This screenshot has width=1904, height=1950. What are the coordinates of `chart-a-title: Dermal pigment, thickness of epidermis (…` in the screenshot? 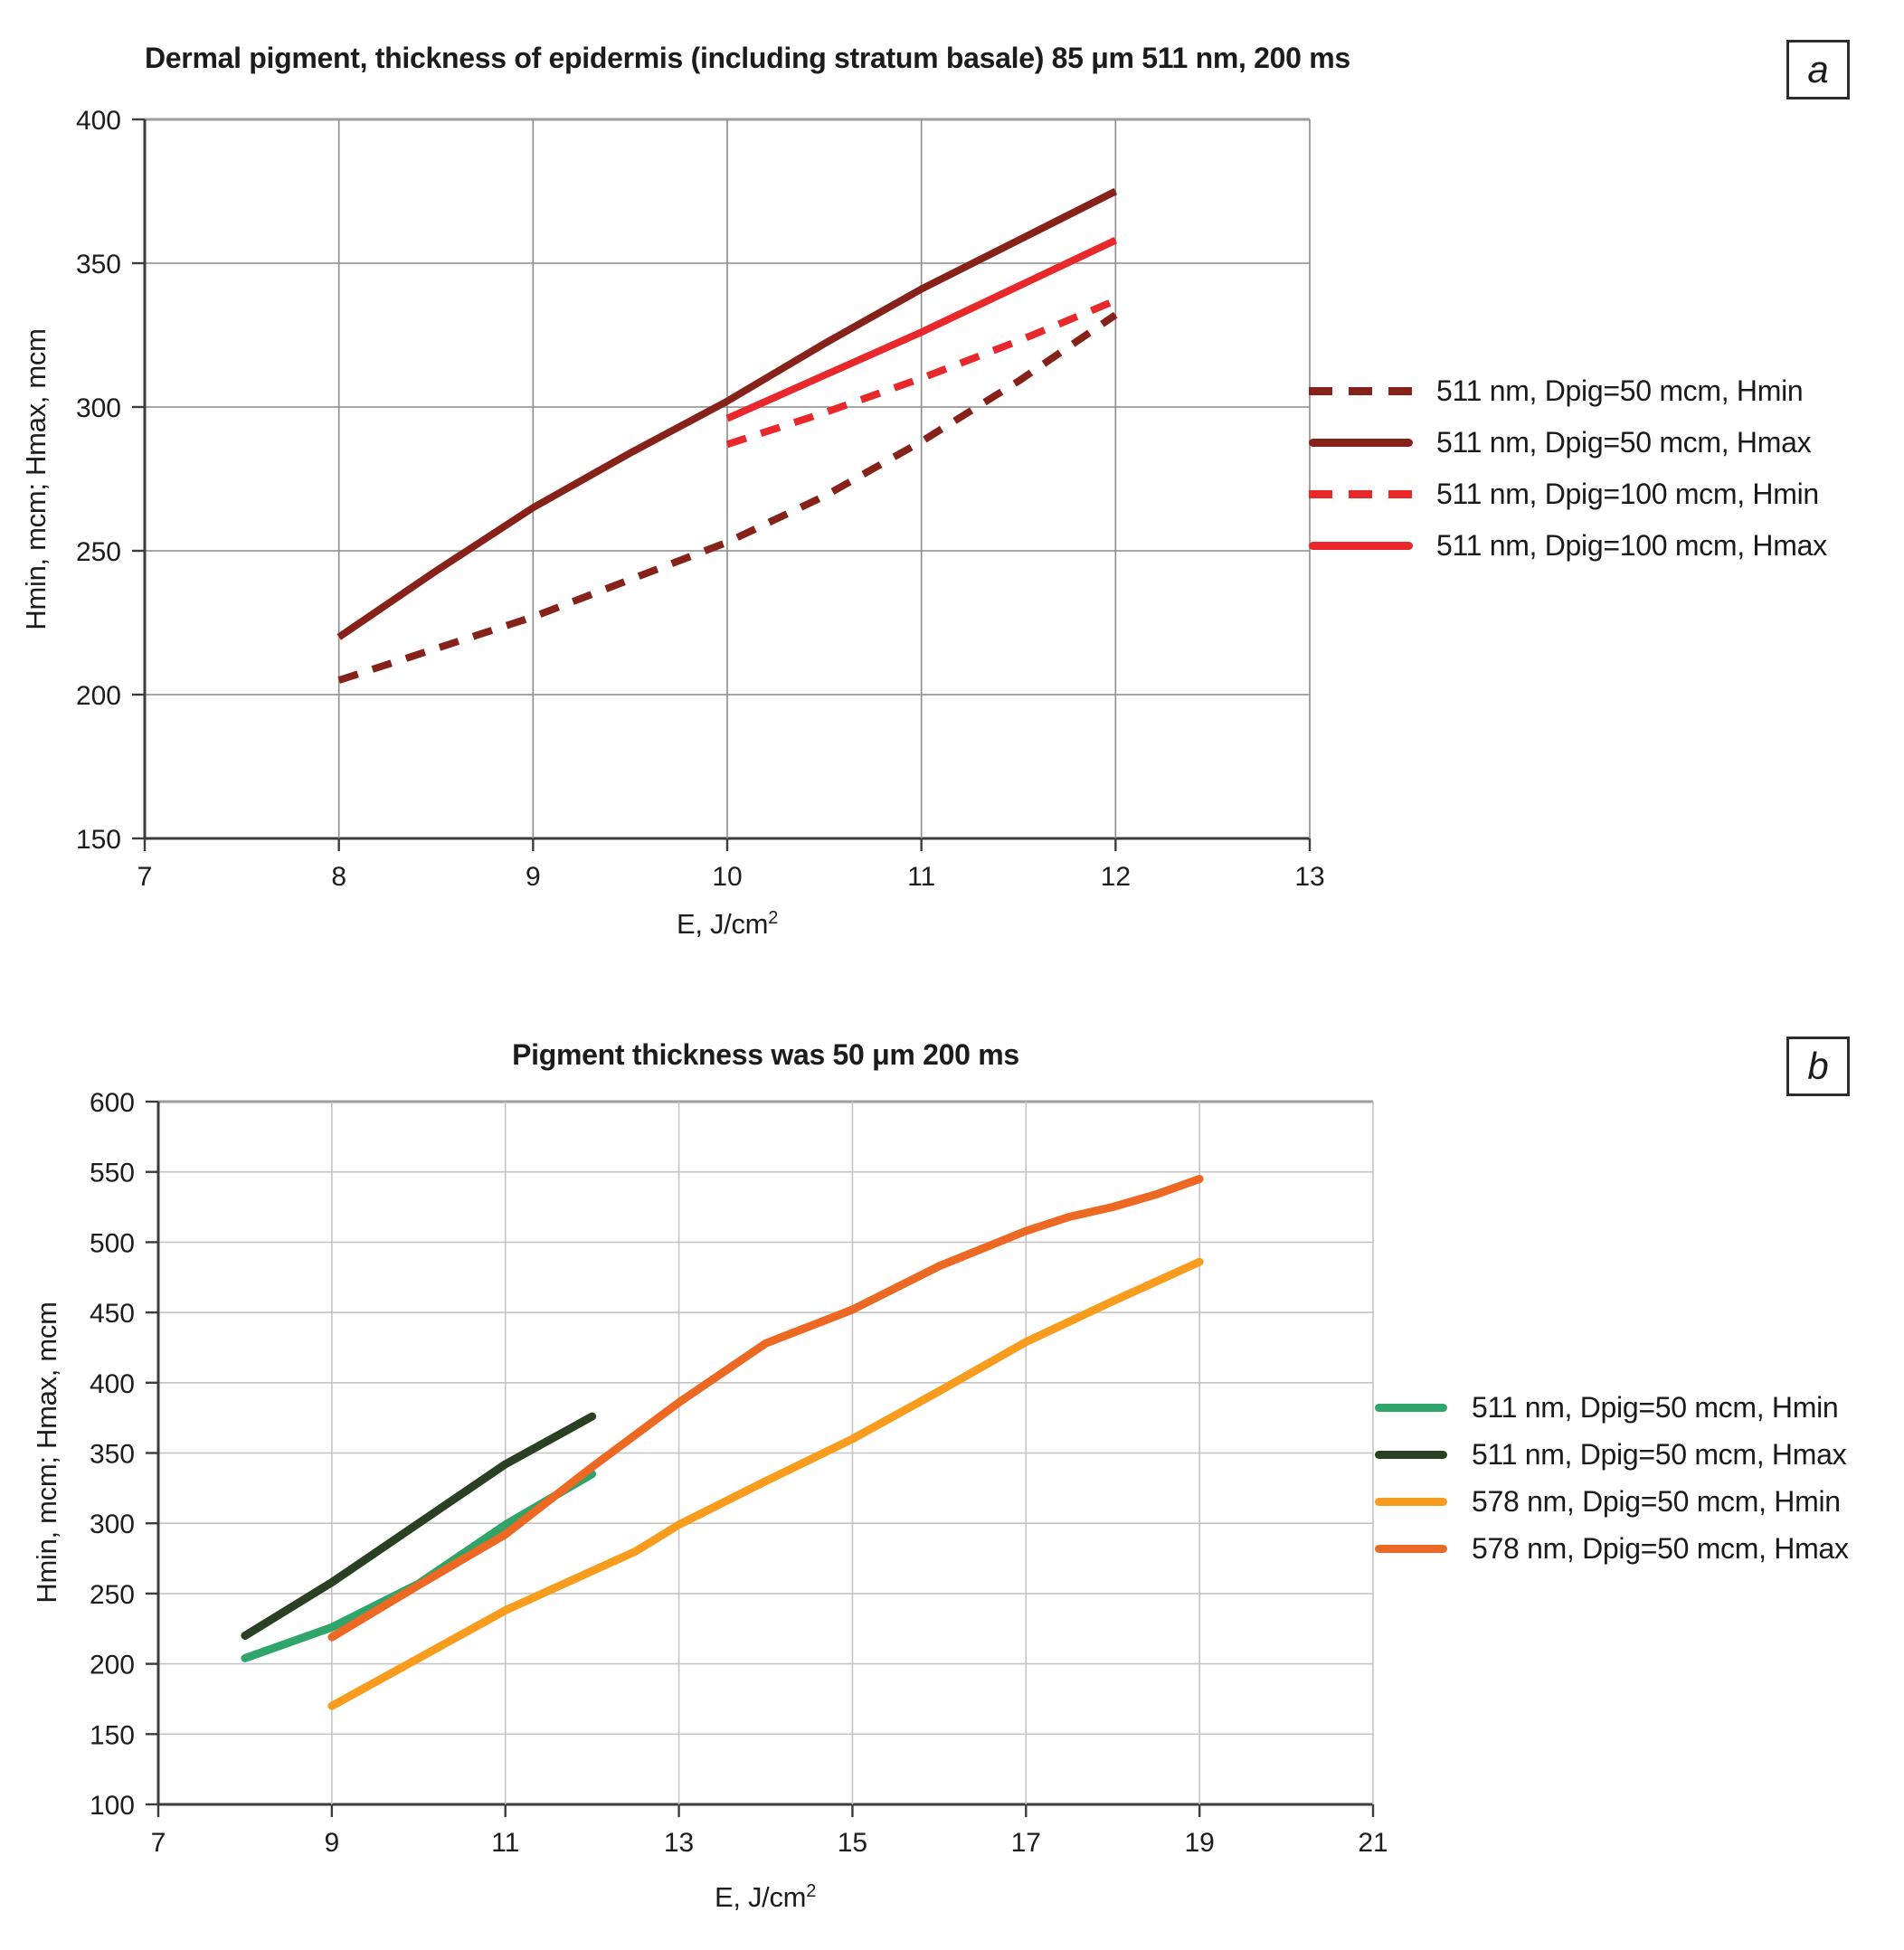 It's located at (747, 58).